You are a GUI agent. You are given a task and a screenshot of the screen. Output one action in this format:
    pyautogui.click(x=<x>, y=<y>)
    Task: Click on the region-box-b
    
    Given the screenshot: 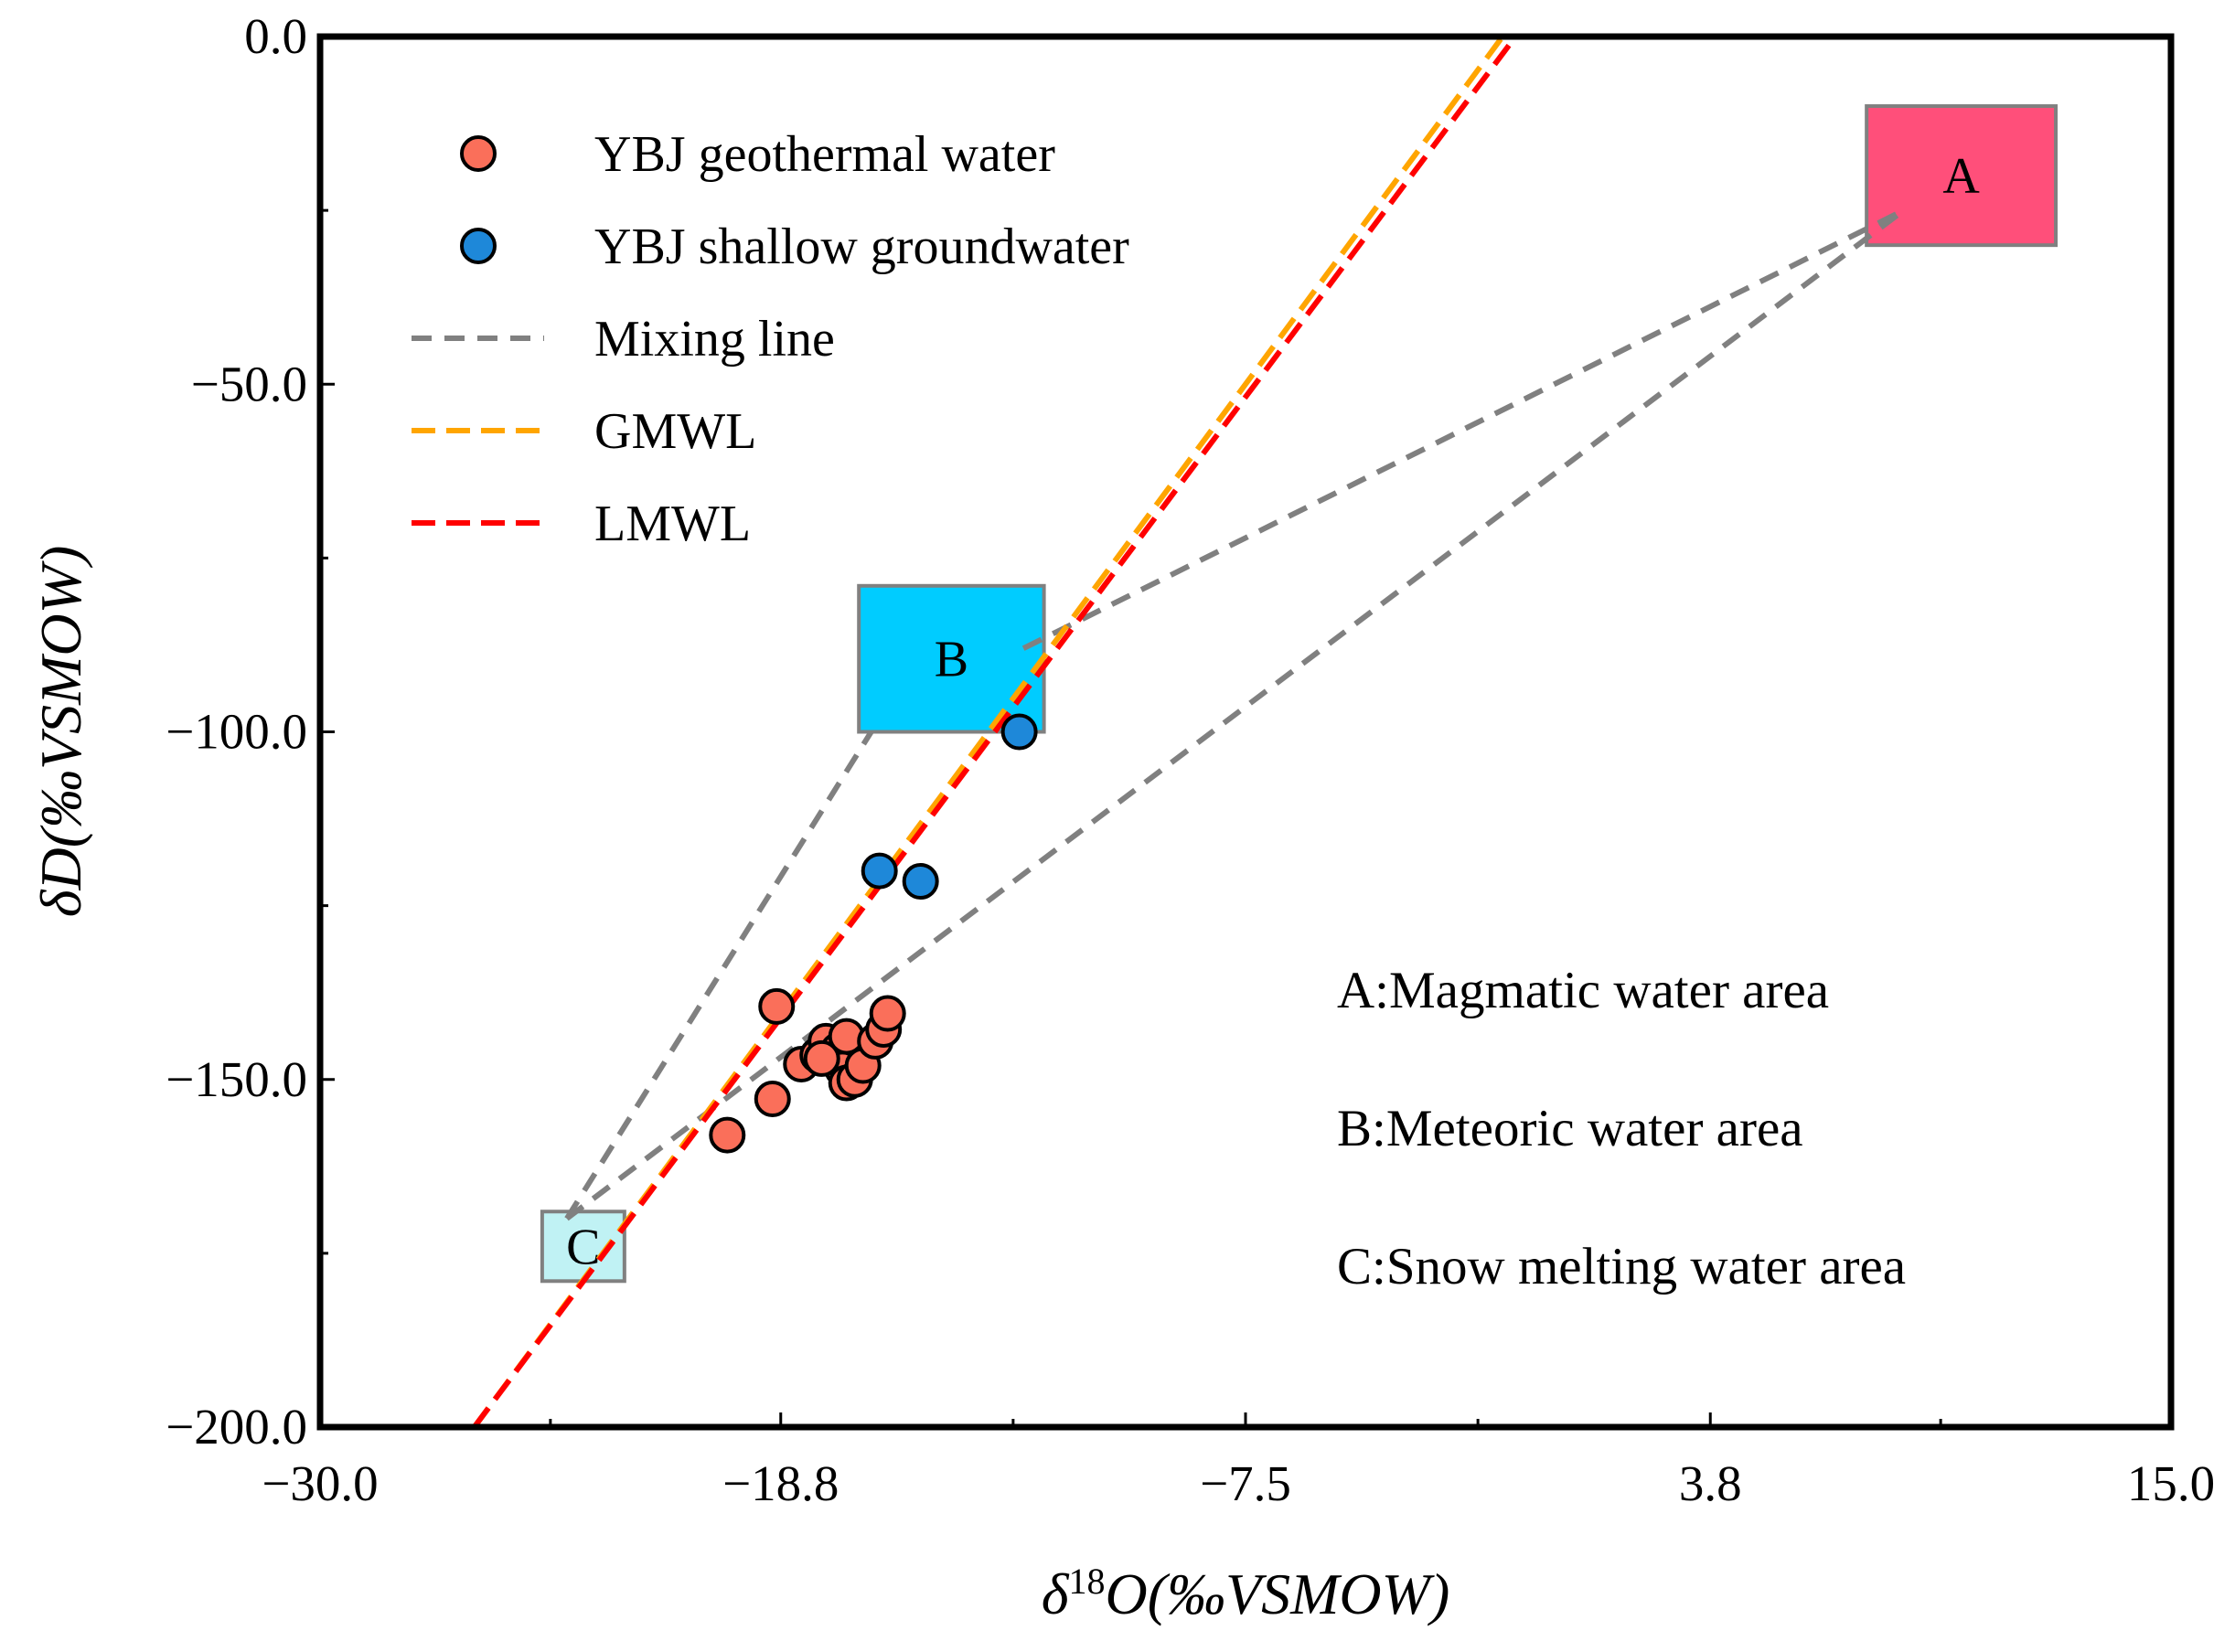 What is the action you would take?
    pyautogui.click(x=951, y=658)
    